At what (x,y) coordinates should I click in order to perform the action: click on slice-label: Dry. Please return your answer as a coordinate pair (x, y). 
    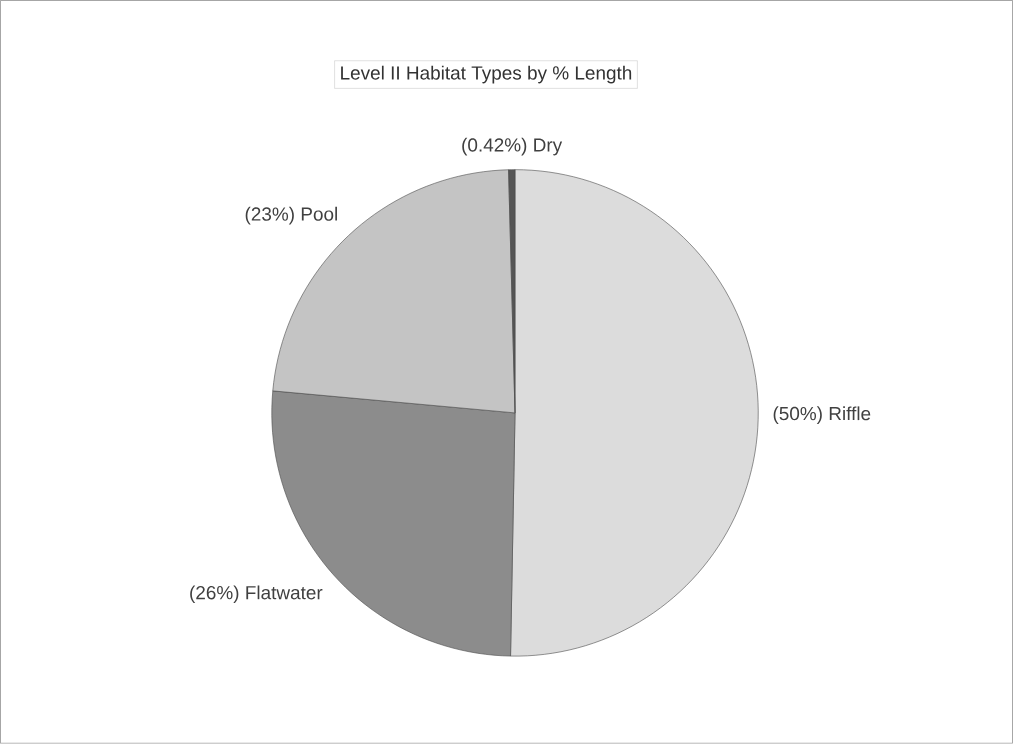
    Looking at the image, I should click on (548, 147).